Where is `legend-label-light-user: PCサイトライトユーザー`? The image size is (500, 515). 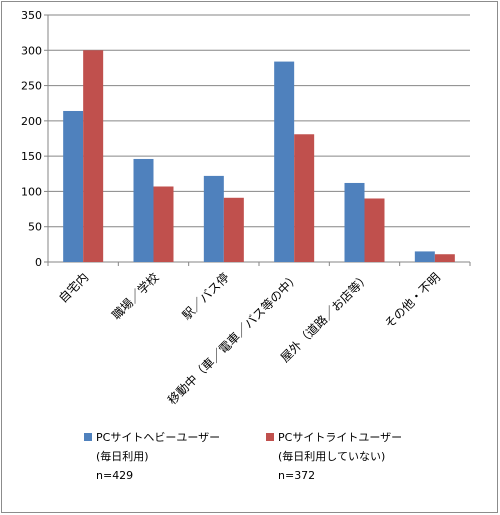
legend-label-light-user: PCサイトライトユーザー is located at coordinates (340, 437).